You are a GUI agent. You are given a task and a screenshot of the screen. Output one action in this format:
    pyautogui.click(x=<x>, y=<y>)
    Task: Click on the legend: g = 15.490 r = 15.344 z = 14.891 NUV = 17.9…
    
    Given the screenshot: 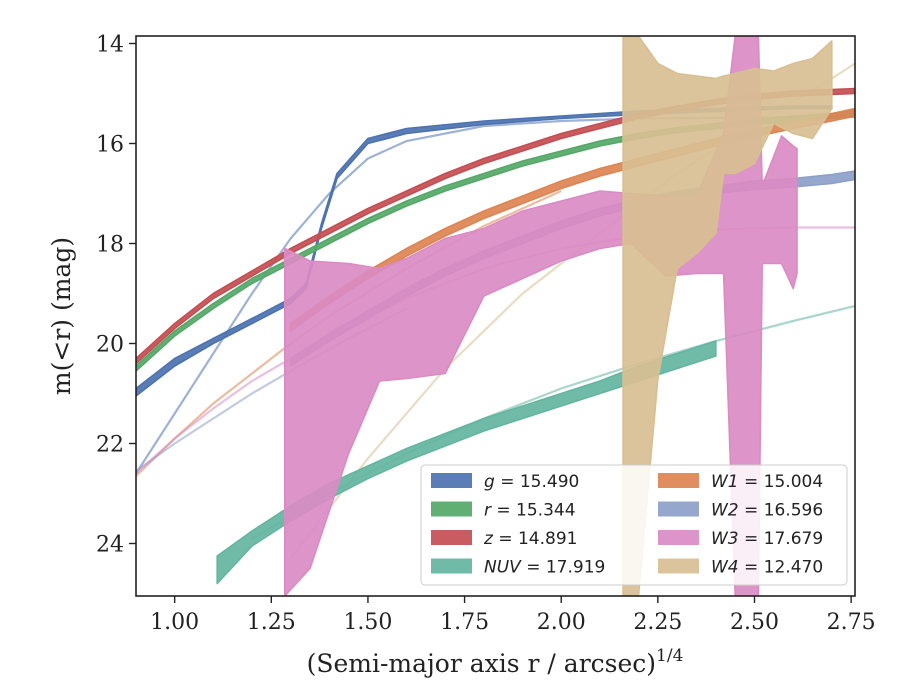 What is the action you would take?
    pyautogui.click(x=634, y=525)
    